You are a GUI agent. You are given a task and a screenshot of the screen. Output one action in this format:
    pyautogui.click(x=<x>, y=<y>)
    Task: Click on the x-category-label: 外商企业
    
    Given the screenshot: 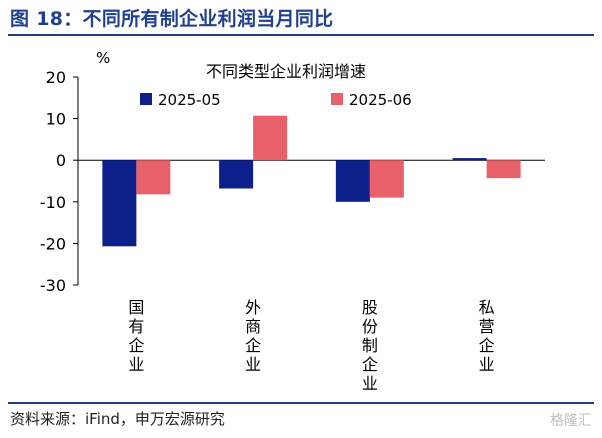 What is the action you would take?
    pyautogui.click(x=253, y=336)
    